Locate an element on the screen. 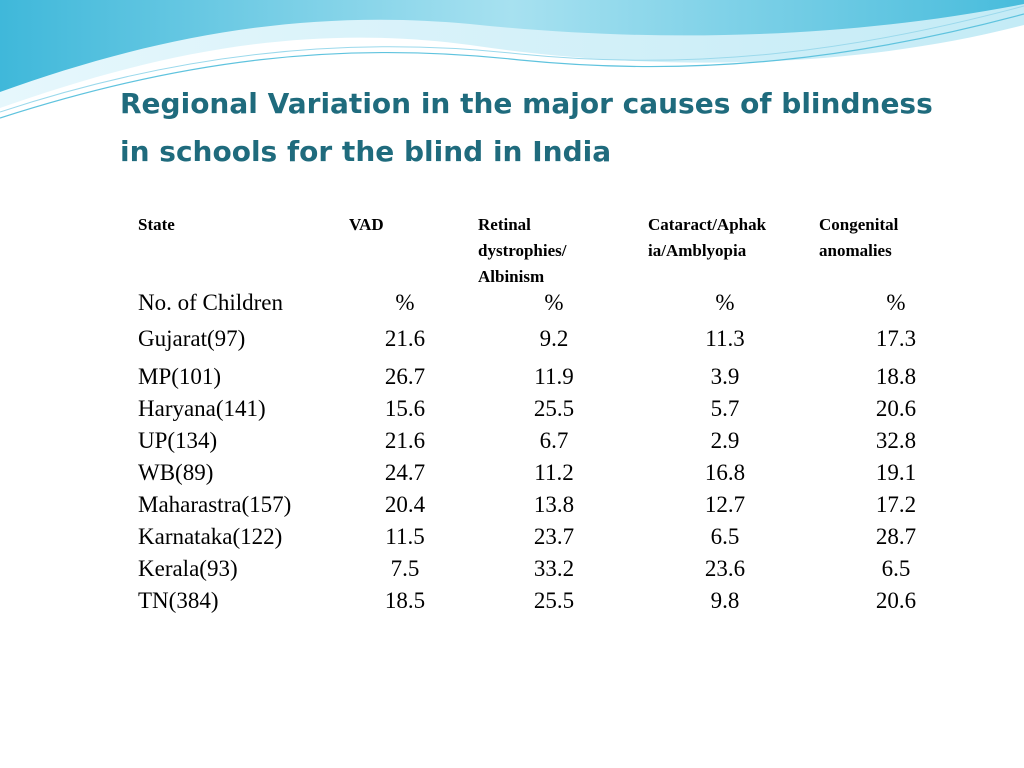  cell-congenital: 28.7 is located at coordinates (896, 536).